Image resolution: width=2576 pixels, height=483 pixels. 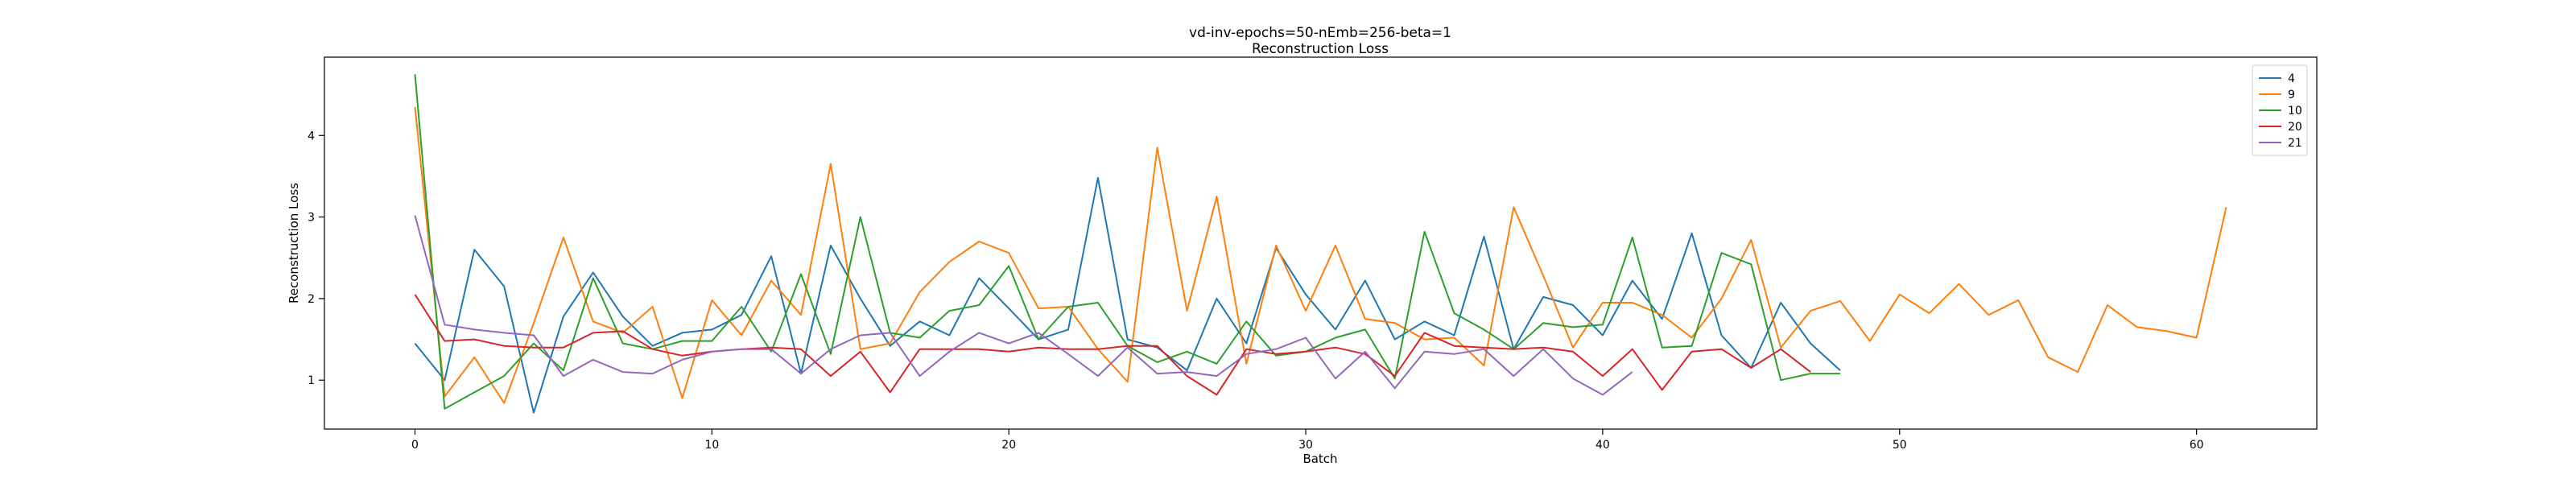 I want to click on x-tick-label: 10, so click(x=711, y=445).